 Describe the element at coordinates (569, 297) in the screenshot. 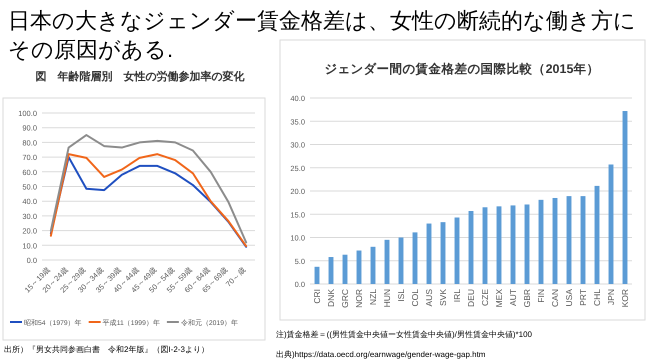

I see `x-tick-label: USA` at that location.